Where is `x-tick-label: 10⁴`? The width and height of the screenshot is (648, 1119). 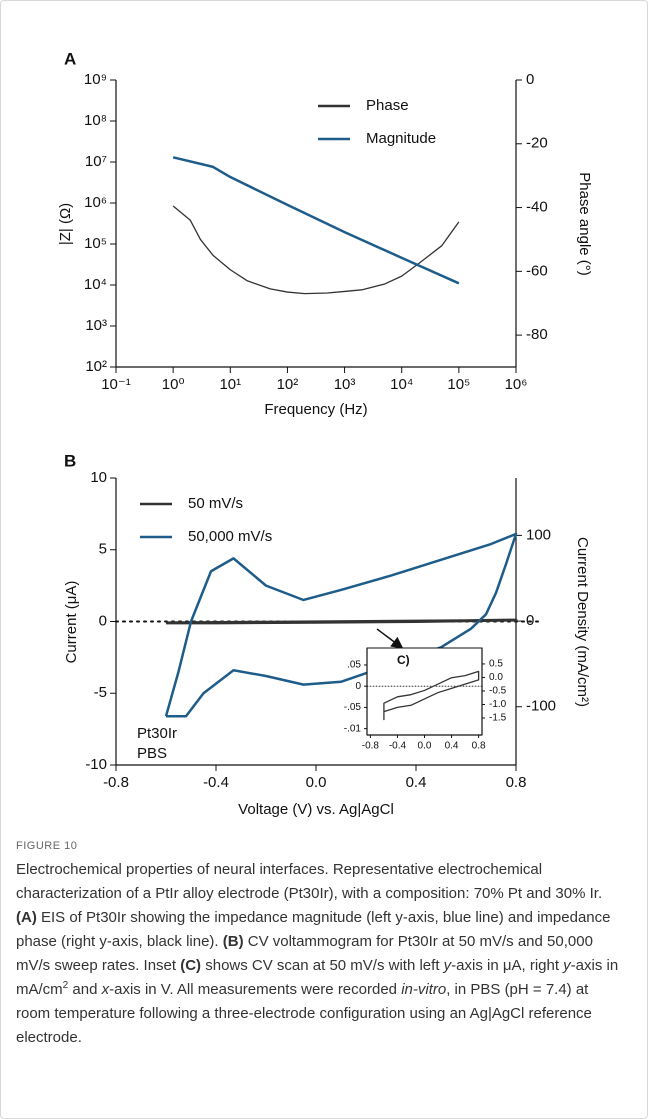
x-tick-label: 10⁴ is located at coordinates (401, 384).